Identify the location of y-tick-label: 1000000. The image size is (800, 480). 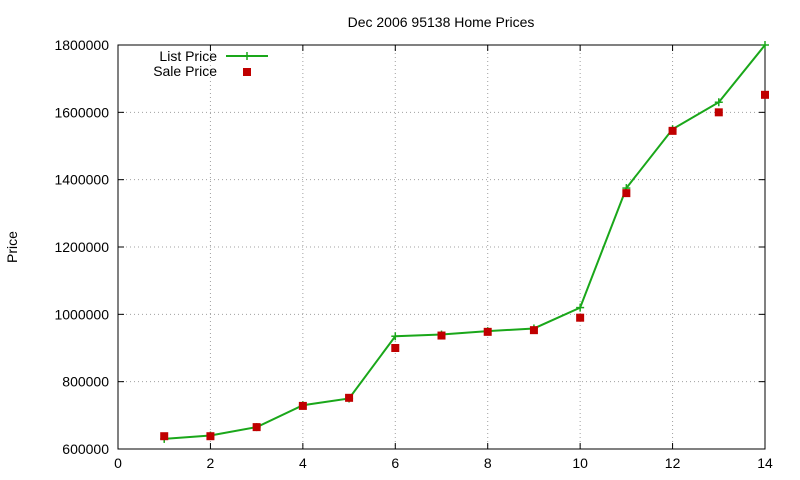
(81, 314).